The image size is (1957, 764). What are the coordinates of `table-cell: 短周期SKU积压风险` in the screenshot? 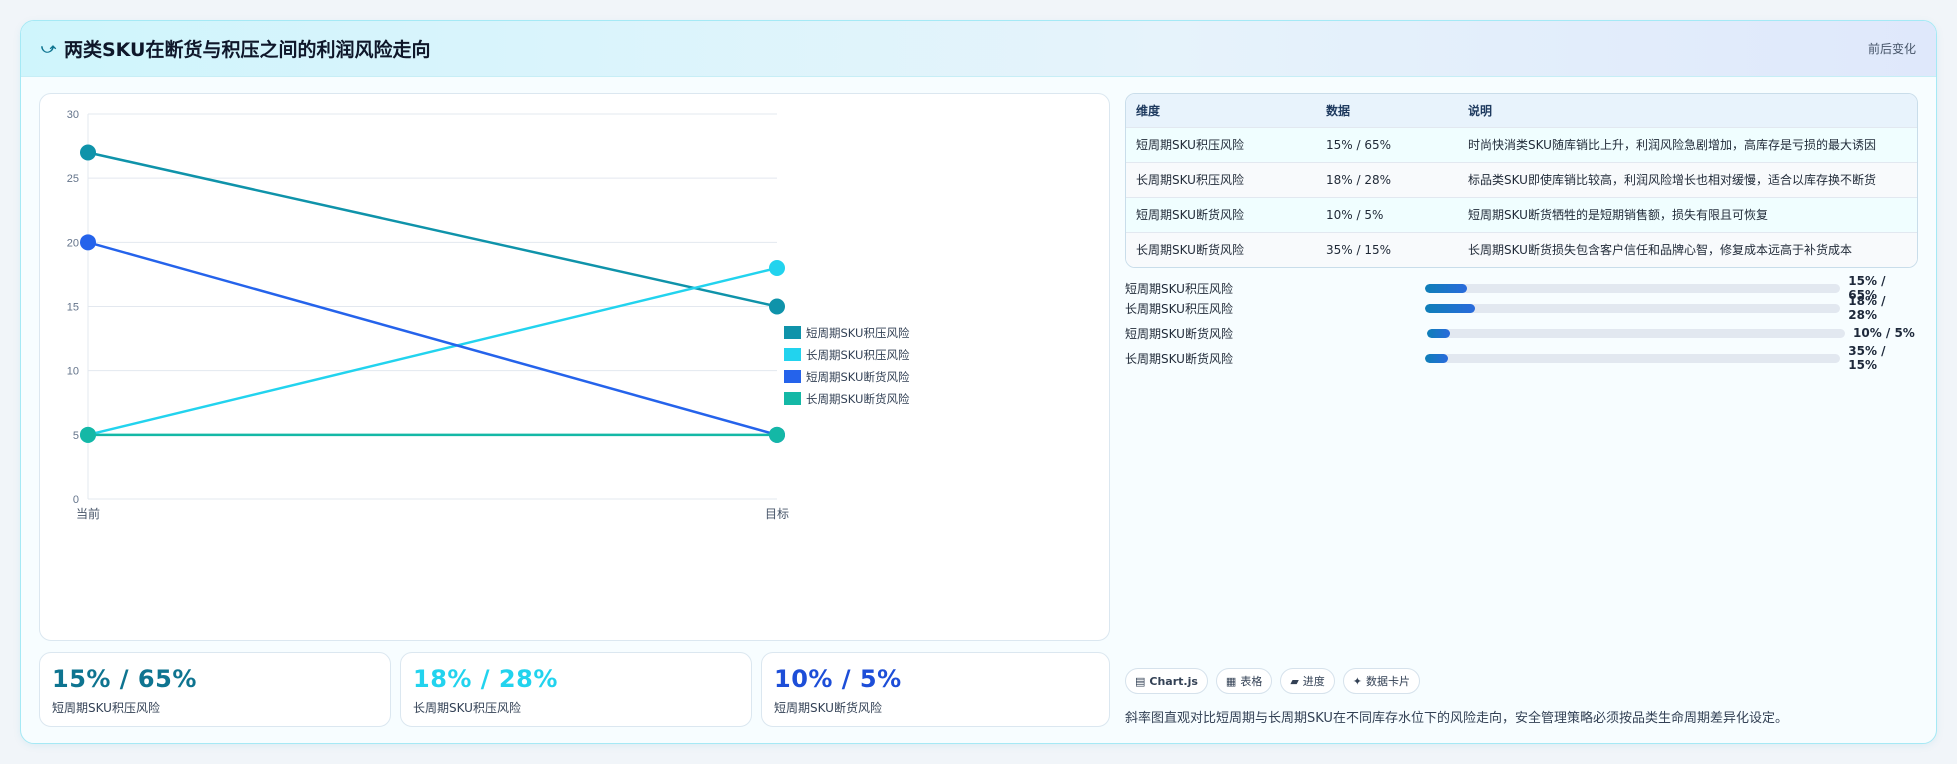 It's located at (1221, 144).